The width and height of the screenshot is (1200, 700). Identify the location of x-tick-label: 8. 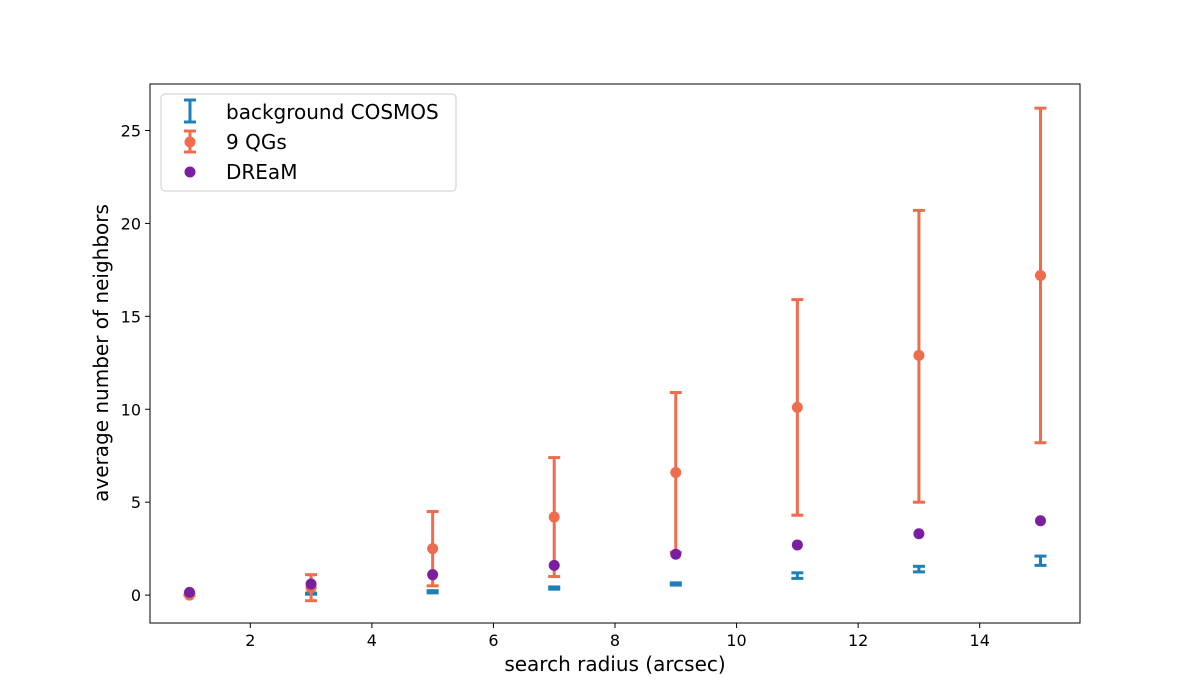
(615, 640).